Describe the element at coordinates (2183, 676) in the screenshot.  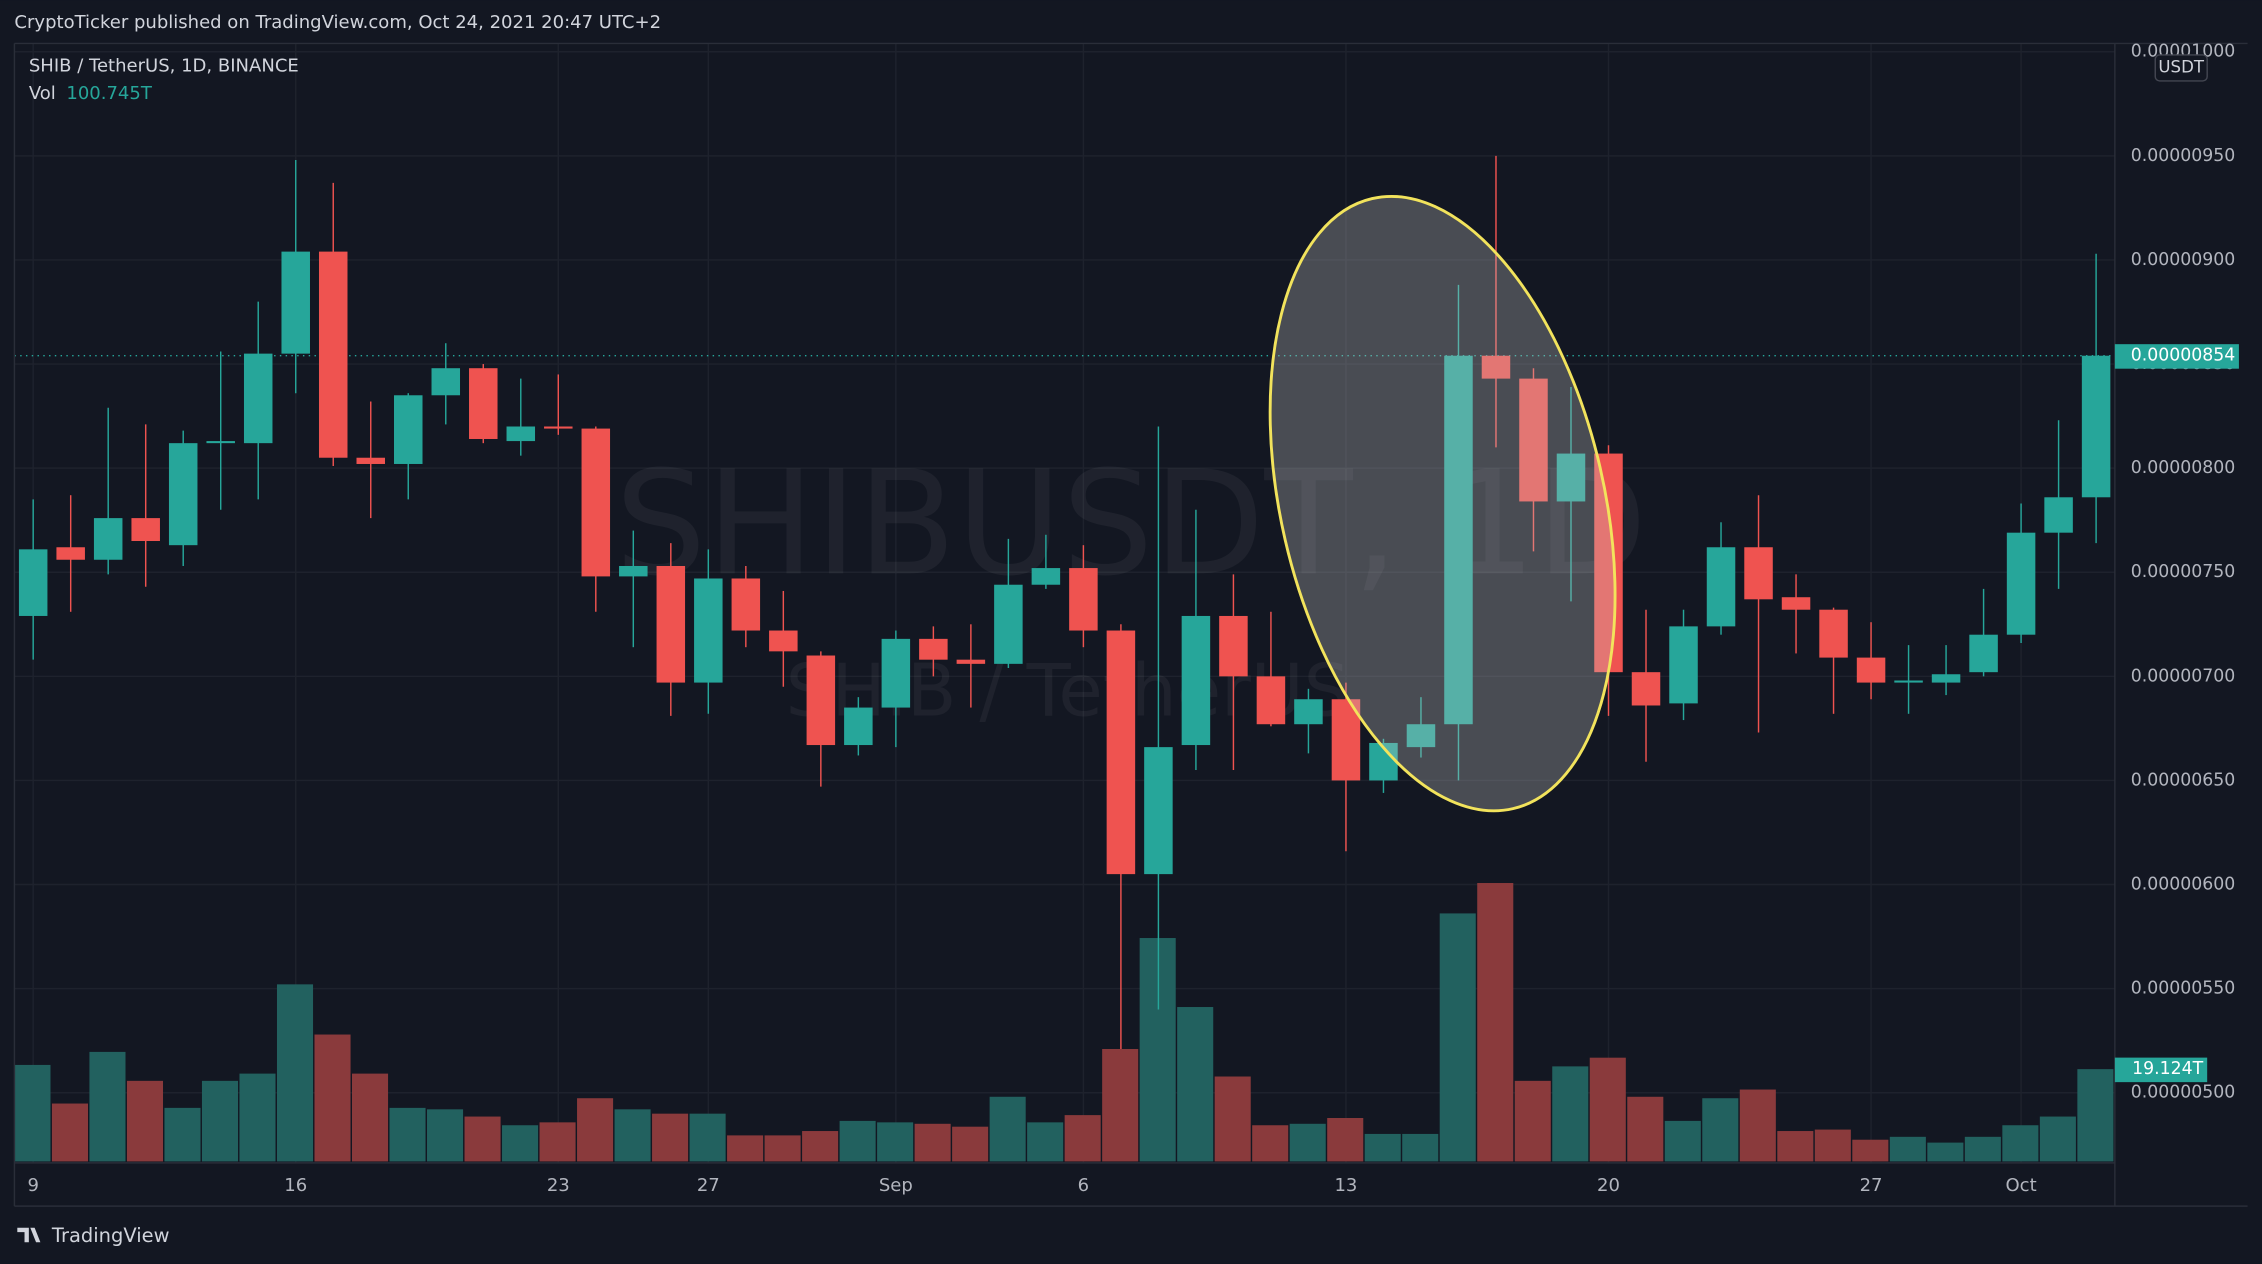
I see `y-tick-label: 0.00000700` at that location.